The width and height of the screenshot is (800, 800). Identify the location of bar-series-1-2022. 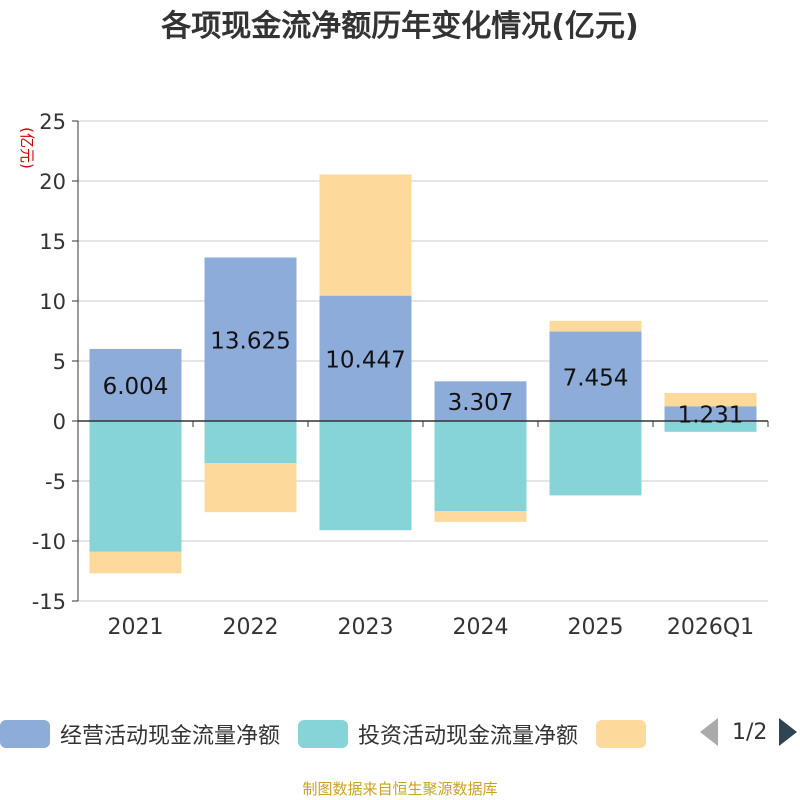
(250, 442).